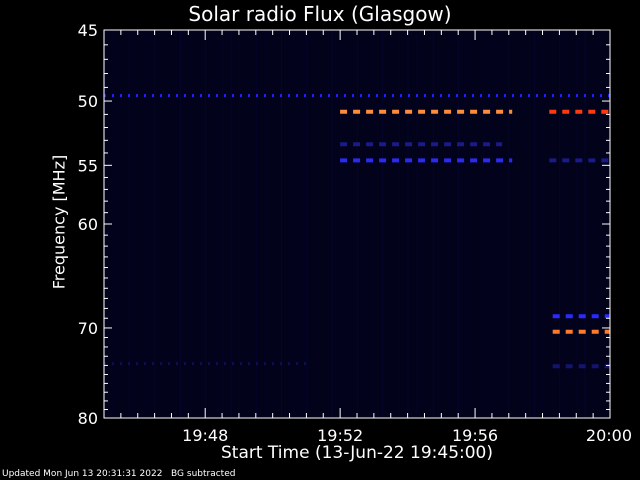 The height and width of the screenshot is (480, 640). Describe the element at coordinates (357, 453) in the screenshot. I see `x-axis-label: Start Time (13-Jun-22 19:45:00)` at that location.